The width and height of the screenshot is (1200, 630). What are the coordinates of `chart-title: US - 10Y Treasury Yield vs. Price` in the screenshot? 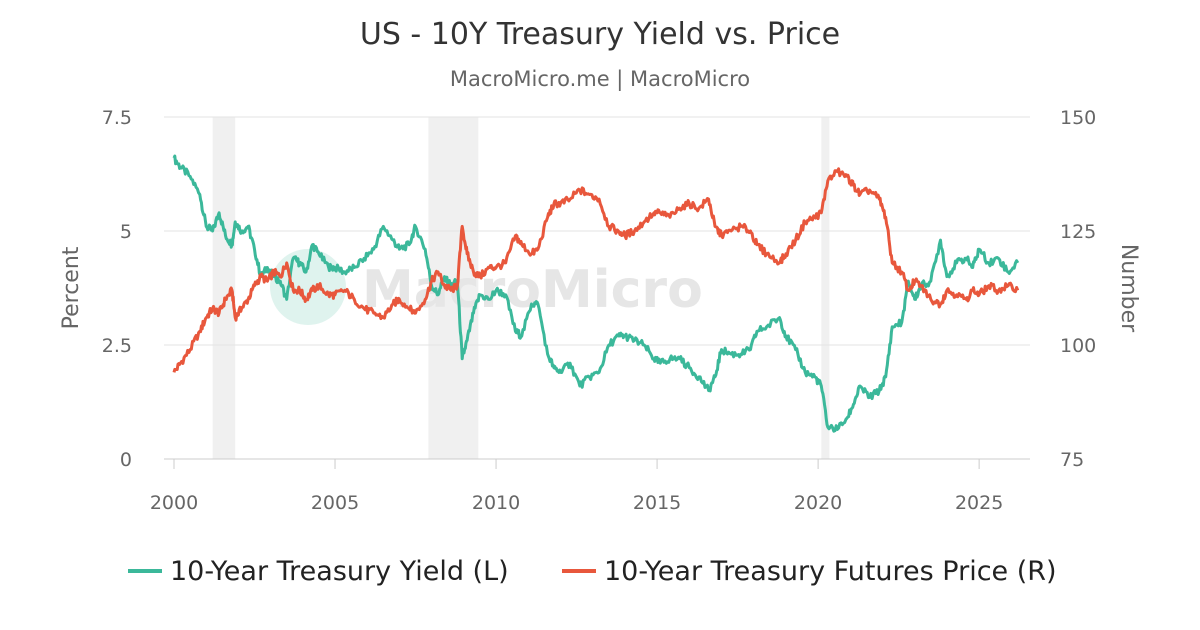 It's located at (600, 34).